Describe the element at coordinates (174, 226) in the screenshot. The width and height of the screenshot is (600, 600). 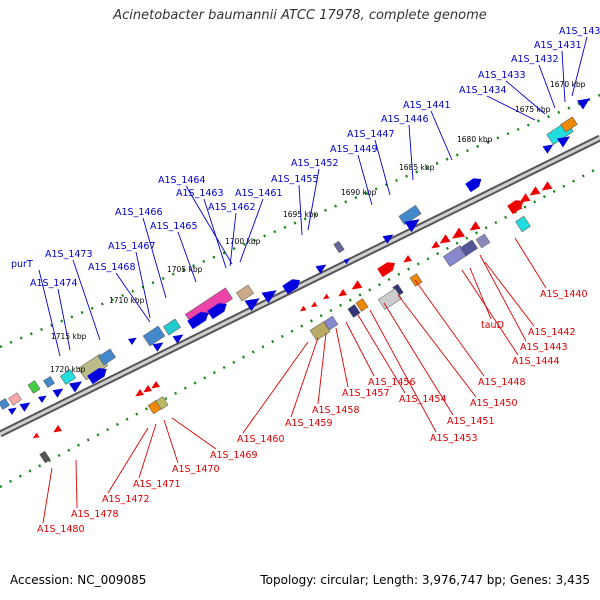
I see `gene-label-a1s-1465: A1S_1465` at that location.